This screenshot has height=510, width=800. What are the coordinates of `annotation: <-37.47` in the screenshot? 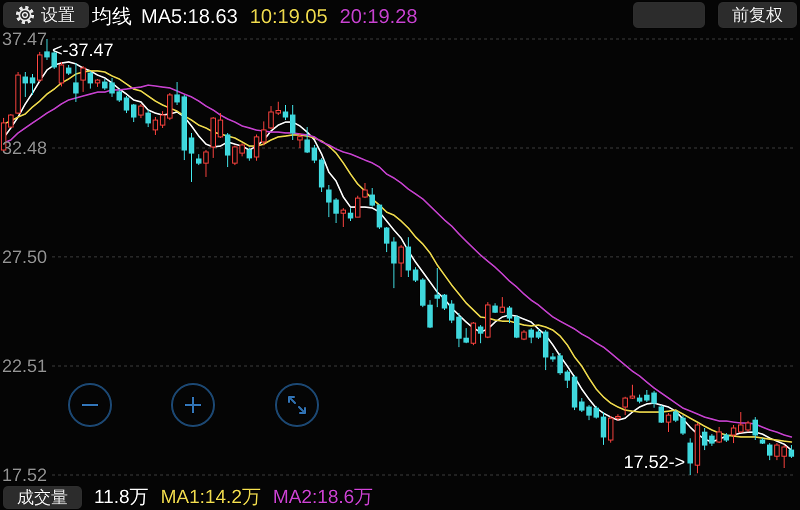 It's located at (83, 50).